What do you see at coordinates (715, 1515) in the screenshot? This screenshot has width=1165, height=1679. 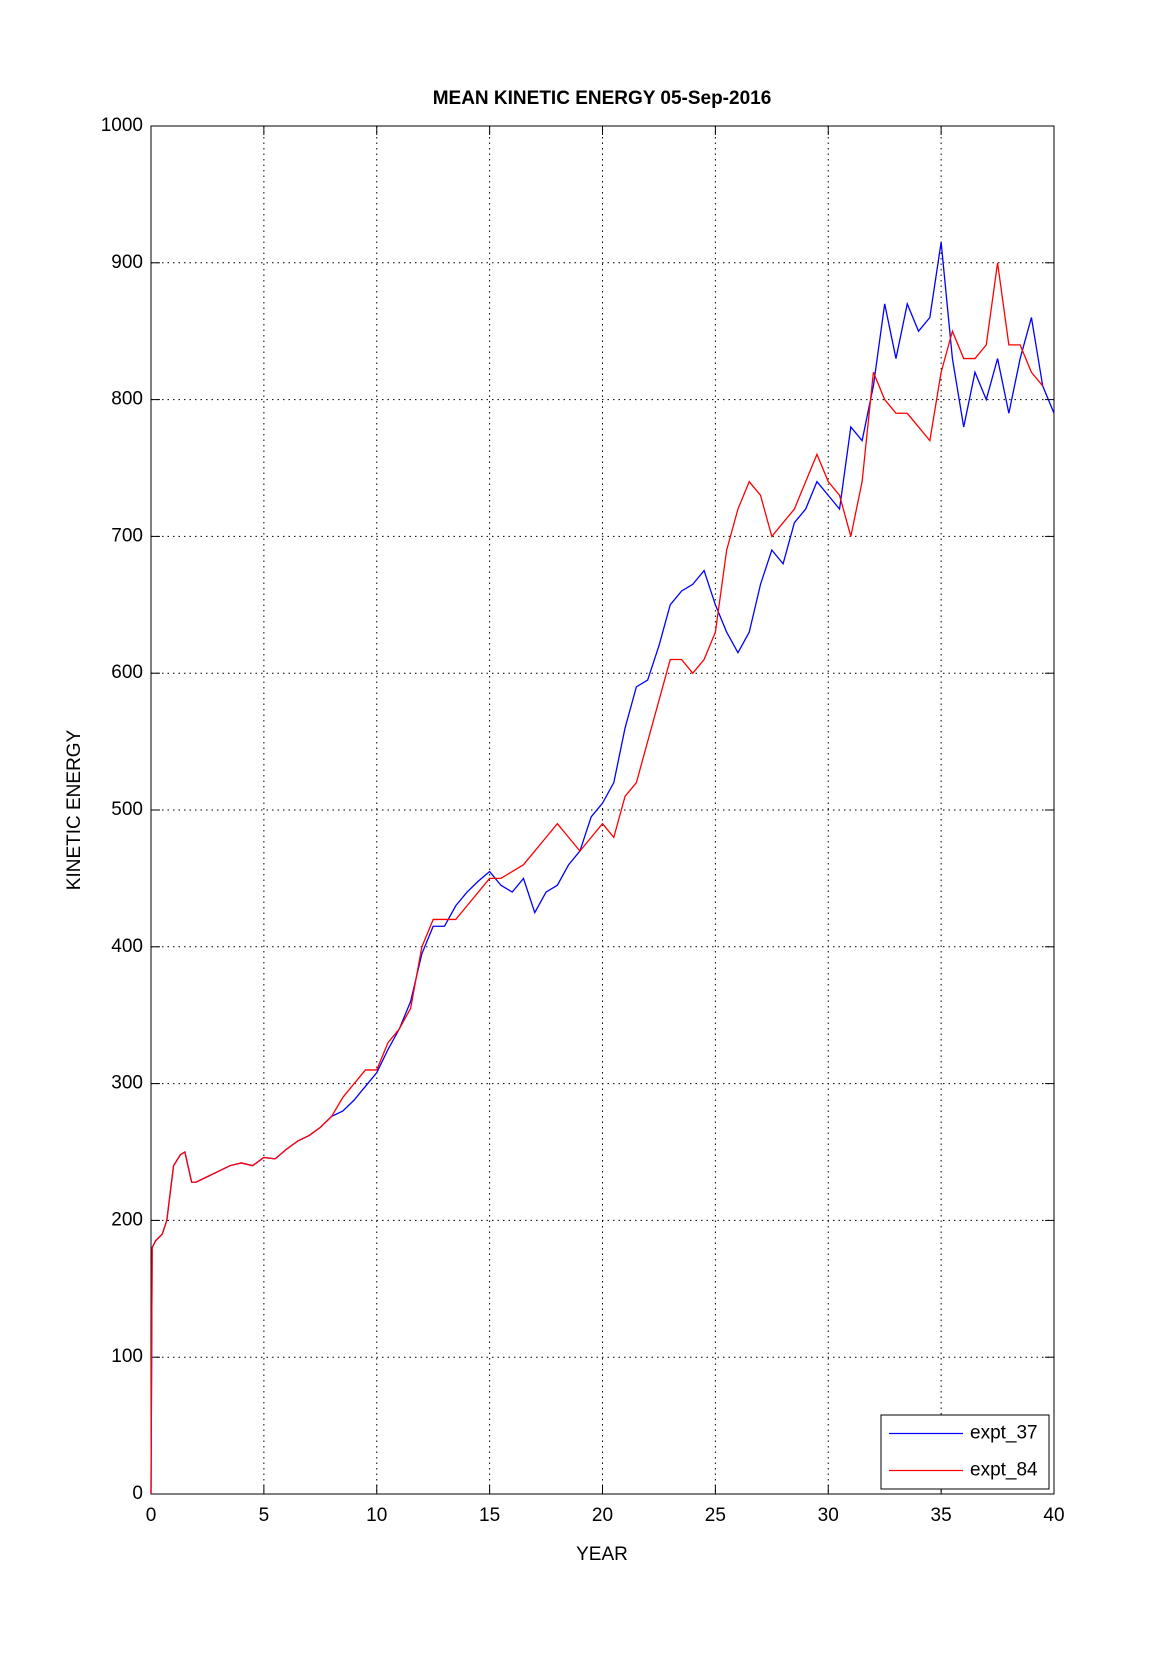 I see `x-tick-label: 25` at bounding box center [715, 1515].